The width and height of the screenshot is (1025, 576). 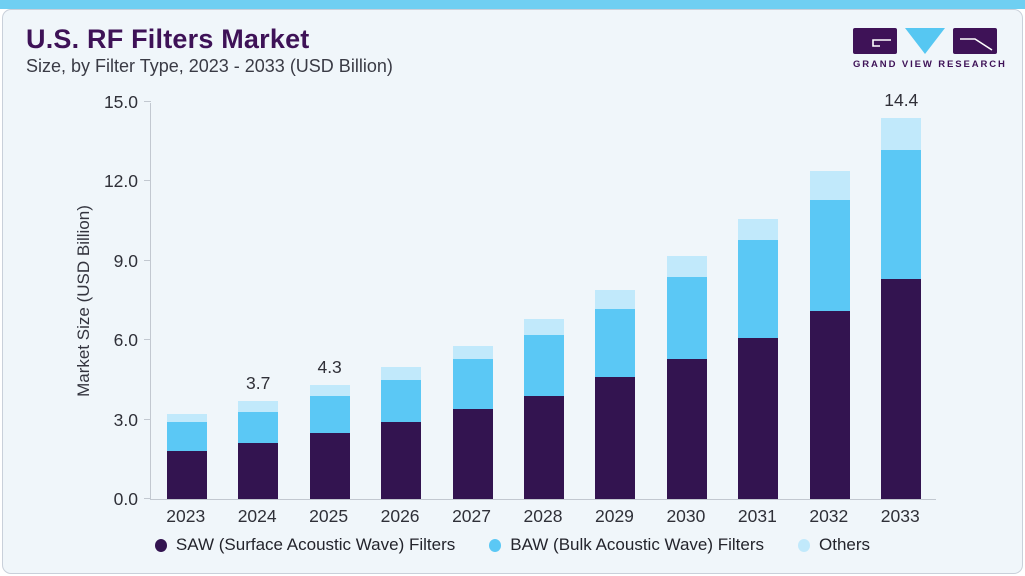 What do you see at coordinates (125, 419) in the screenshot?
I see `y-axis-tick-label: 3.0` at bounding box center [125, 419].